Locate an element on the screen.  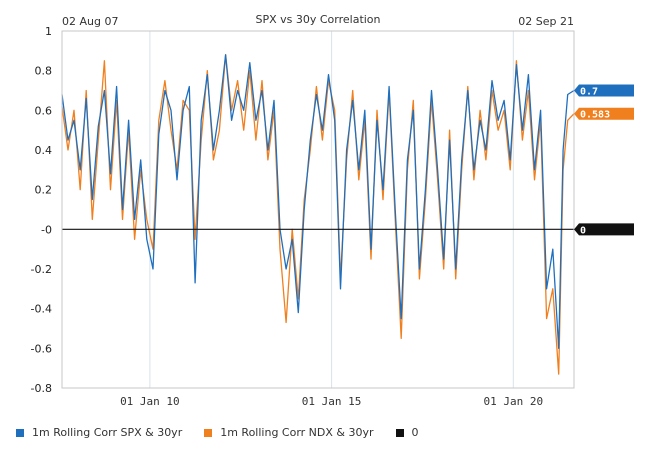
legend-swatch-zero is located at coordinates (399, 432).